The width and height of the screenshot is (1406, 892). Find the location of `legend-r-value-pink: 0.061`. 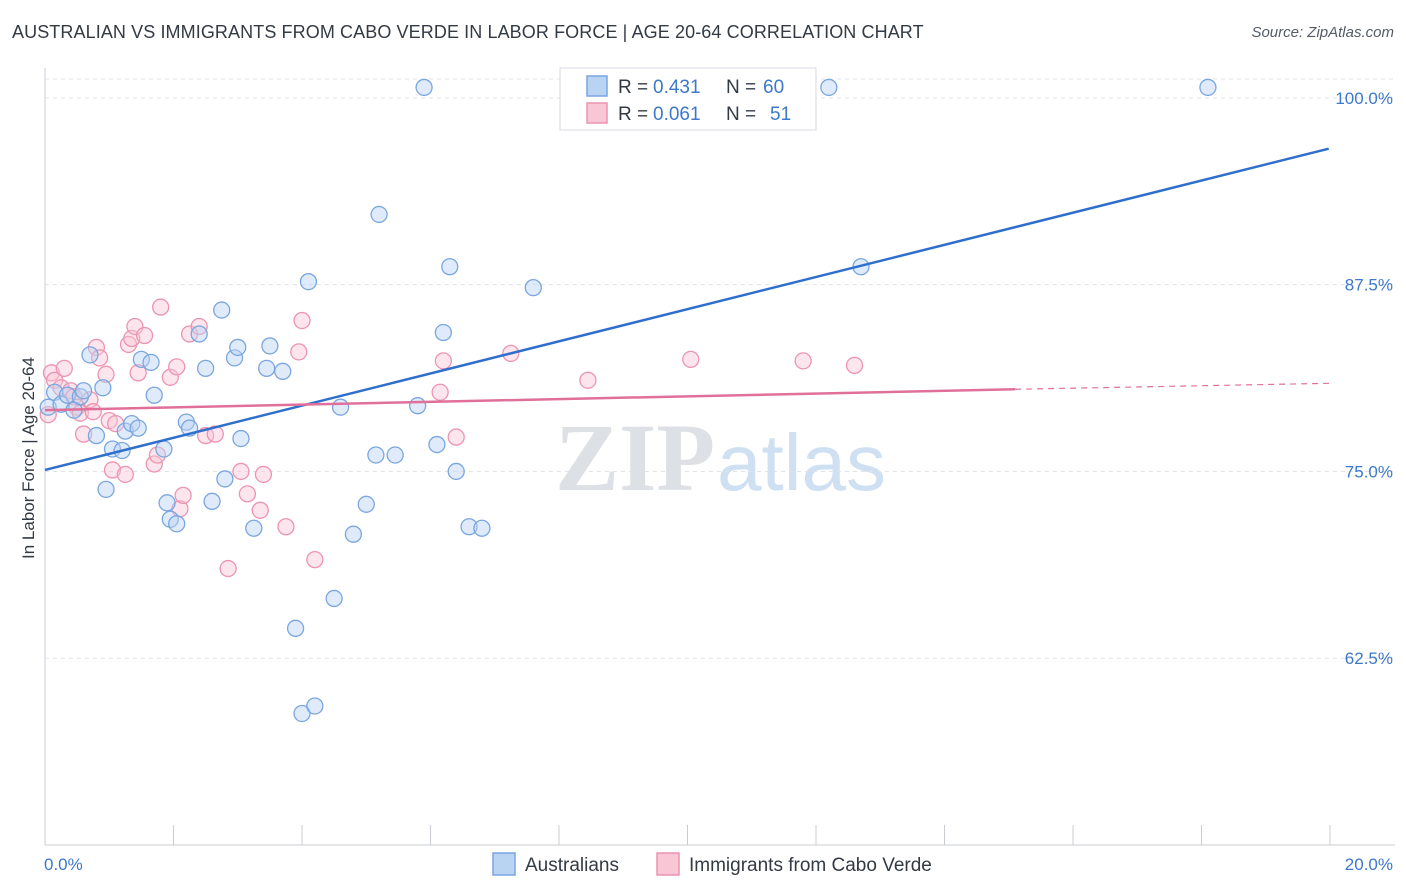

legend-r-value-pink: 0.061 is located at coordinates (677, 114).